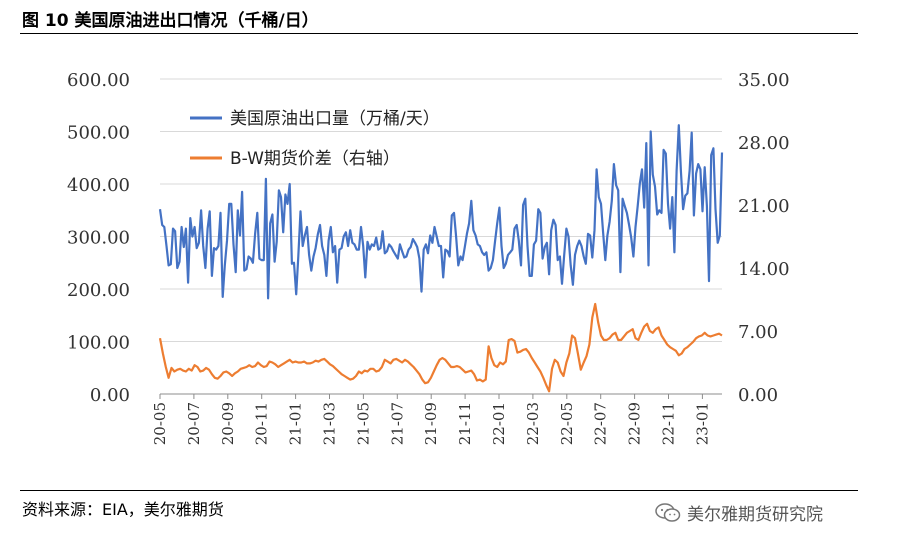 The width and height of the screenshot is (897, 552). What do you see at coordinates (194, 423) in the screenshot?
I see `x-tick-label: 20-07` at bounding box center [194, 423].